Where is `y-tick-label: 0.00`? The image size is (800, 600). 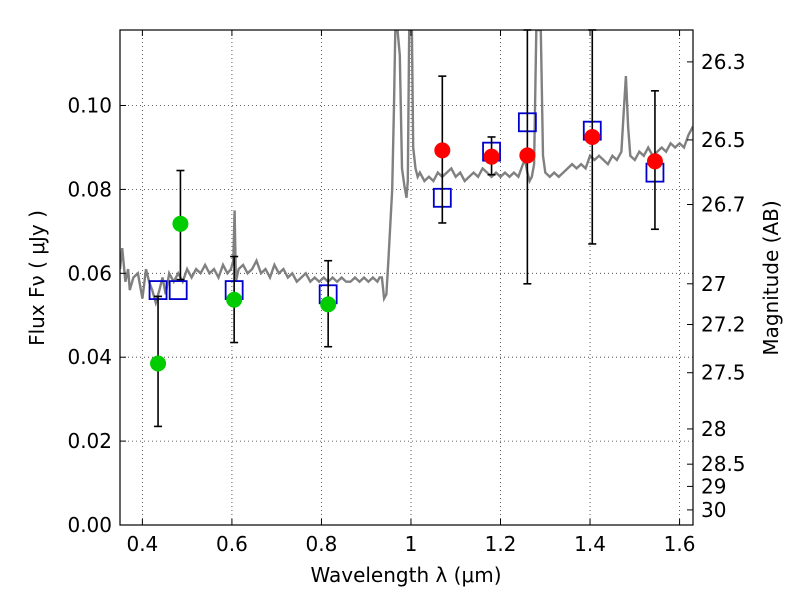
y-tick-label: 0.00 is located at coordinates (89, 525).